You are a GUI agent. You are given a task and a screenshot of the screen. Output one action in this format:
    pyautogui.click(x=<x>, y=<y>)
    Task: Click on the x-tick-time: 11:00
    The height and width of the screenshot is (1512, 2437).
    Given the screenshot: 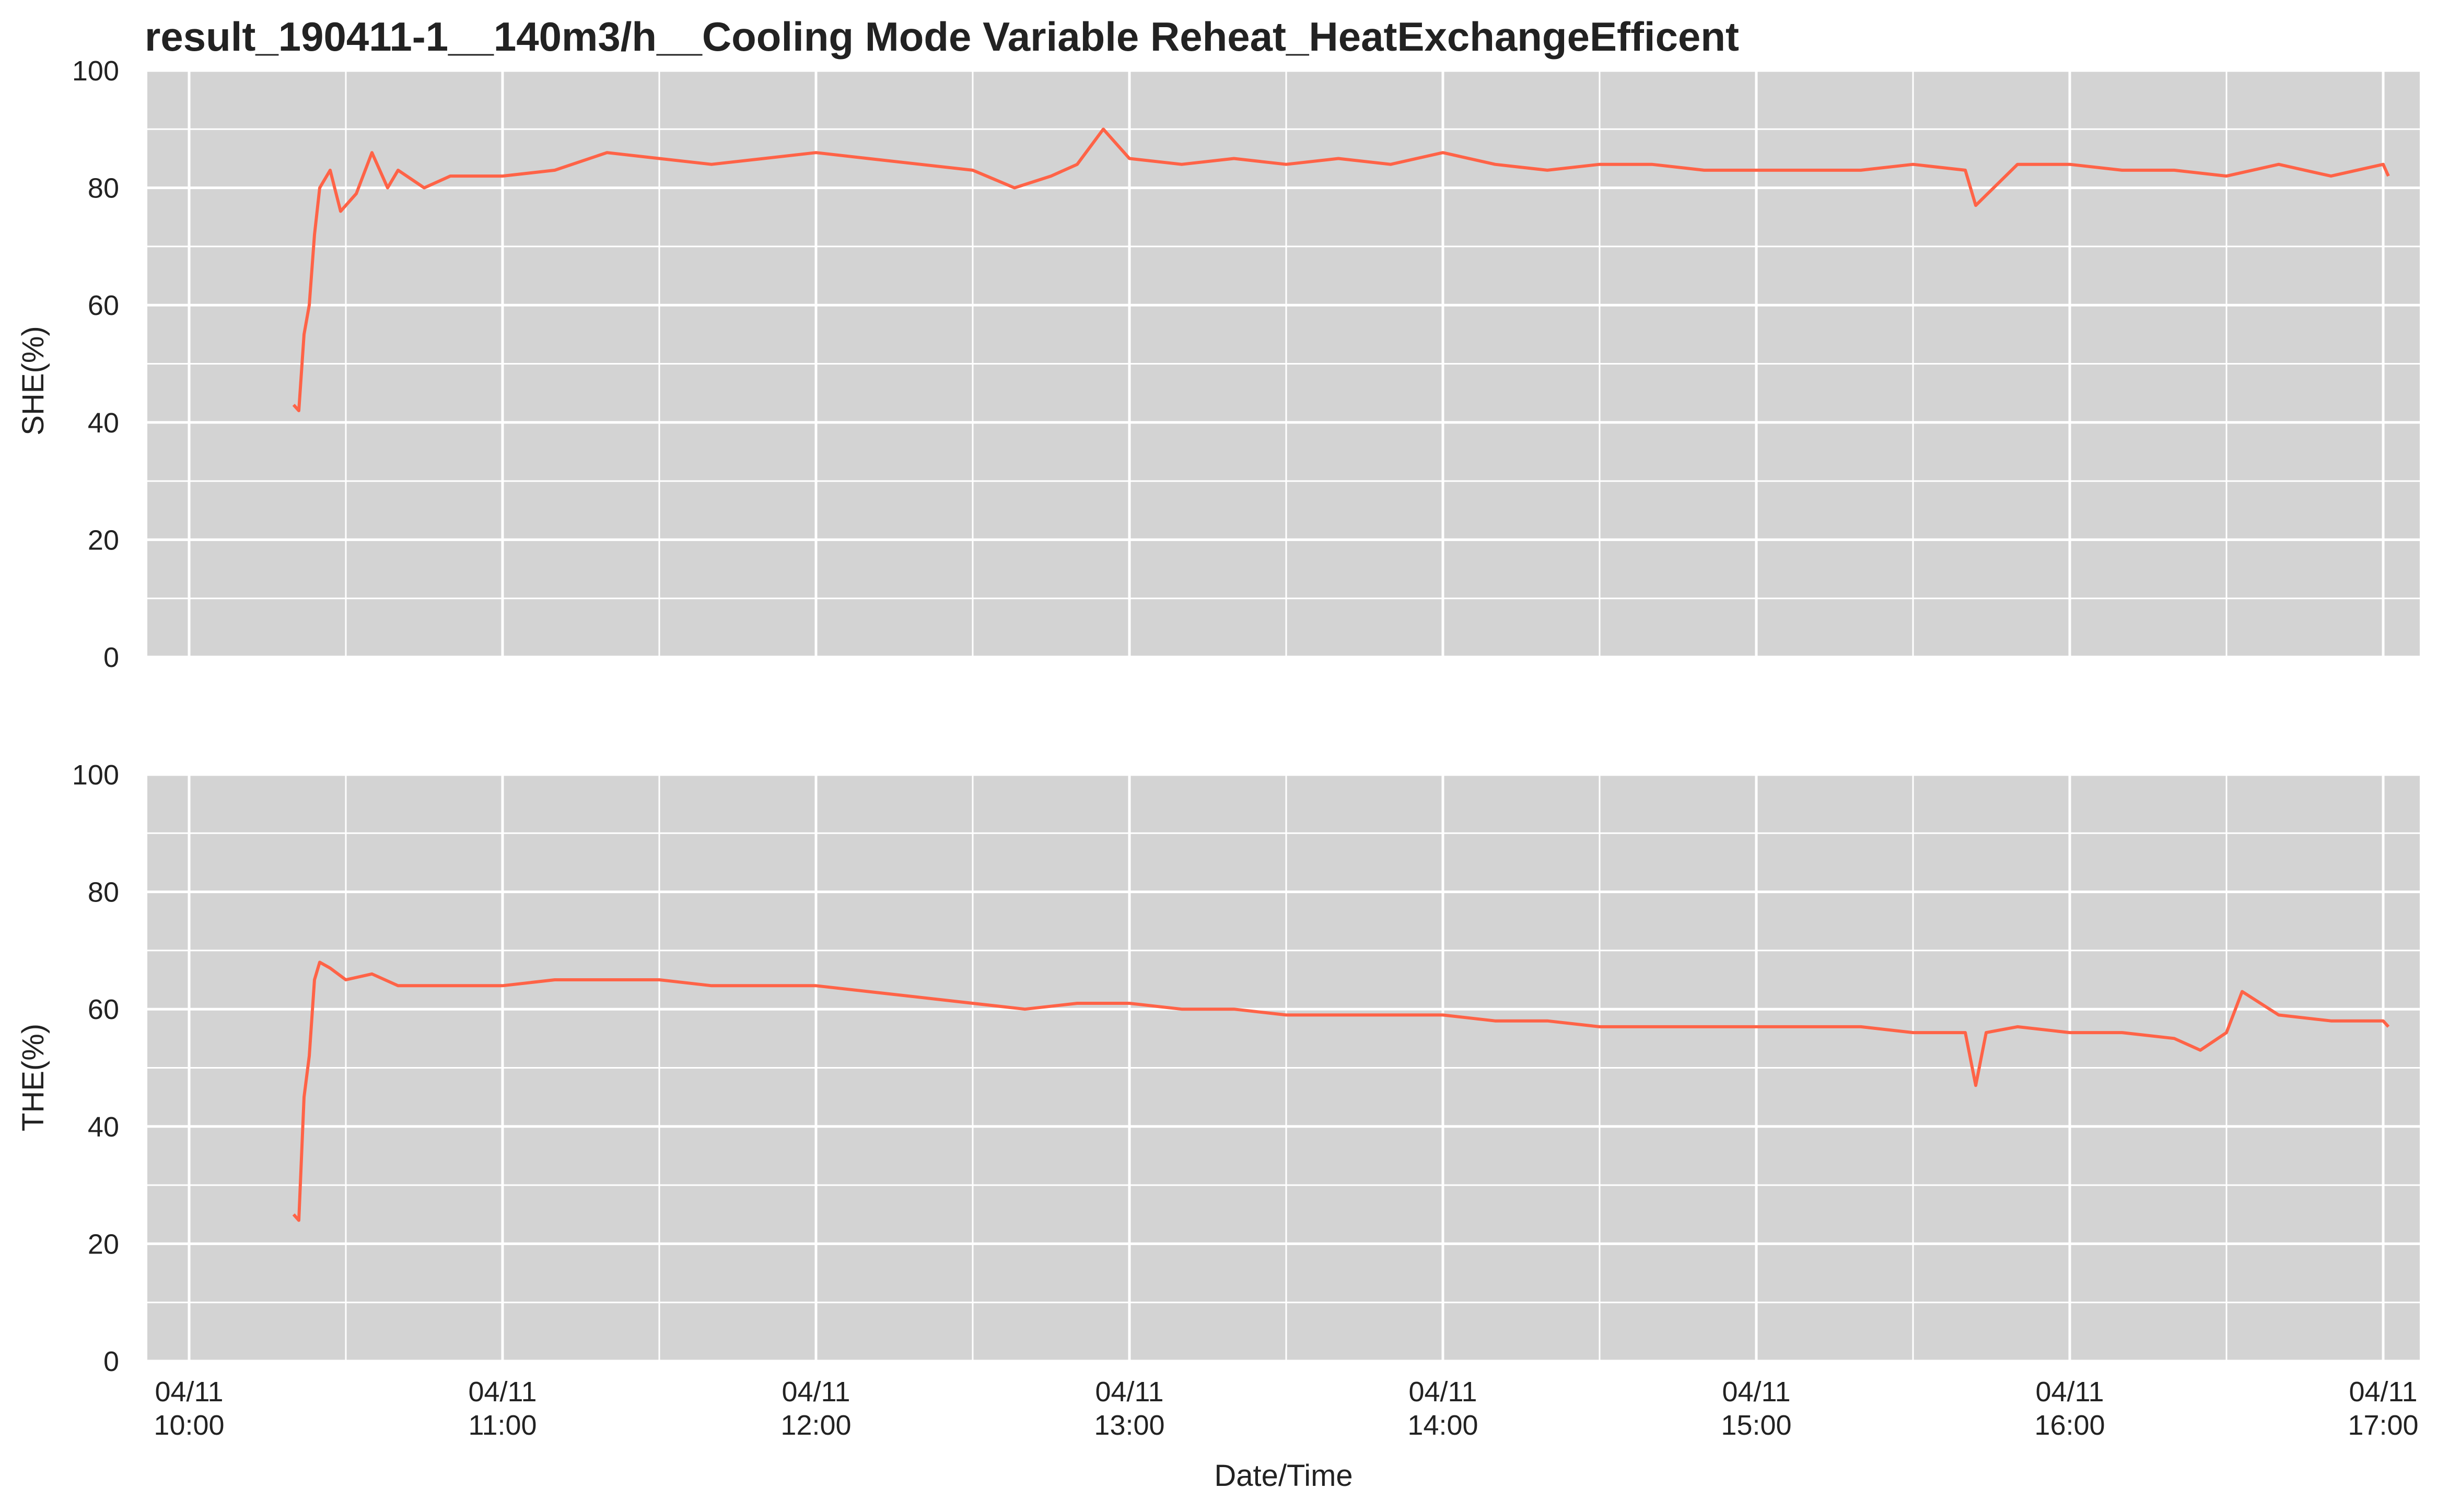 What is the action you would take?
    pyautogui.click(x=502, y=1425)
    